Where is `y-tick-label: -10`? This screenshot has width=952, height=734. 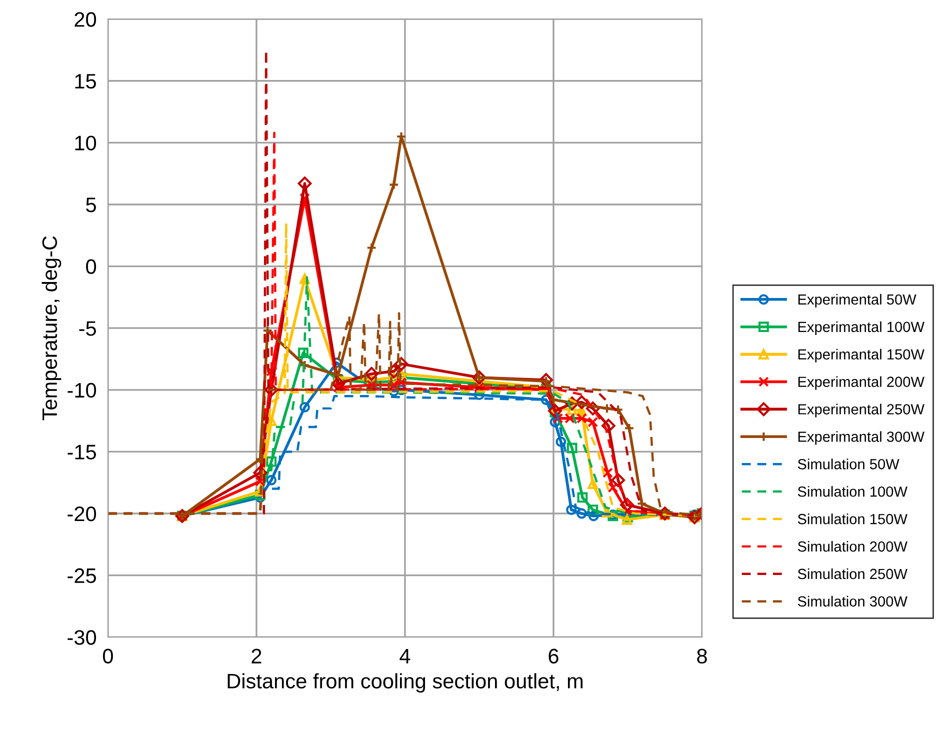
y-tick-label: -10 is located at coordinates (82, 390).